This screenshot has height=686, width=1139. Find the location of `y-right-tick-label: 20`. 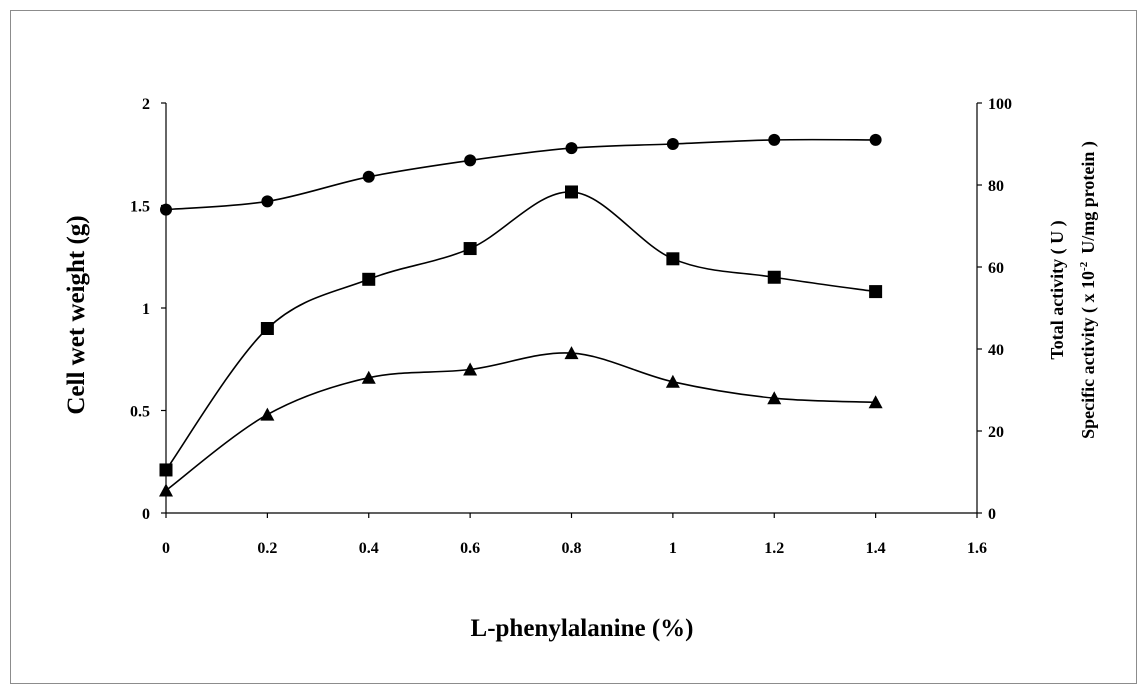

y-right-tick-label: 20 is located at coordinates (996, 432).